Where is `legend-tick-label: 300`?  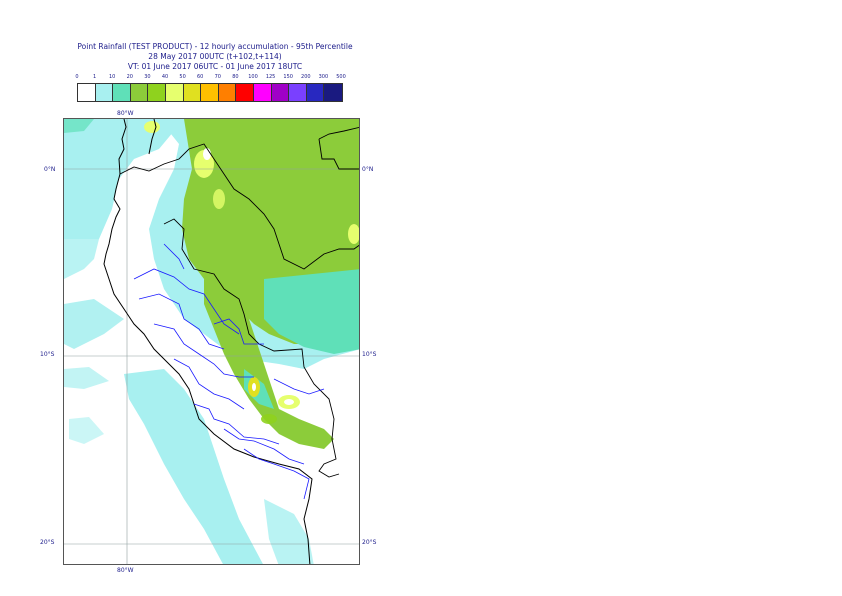
legend-tick-label: 300 is located at coordinates (323, 77).